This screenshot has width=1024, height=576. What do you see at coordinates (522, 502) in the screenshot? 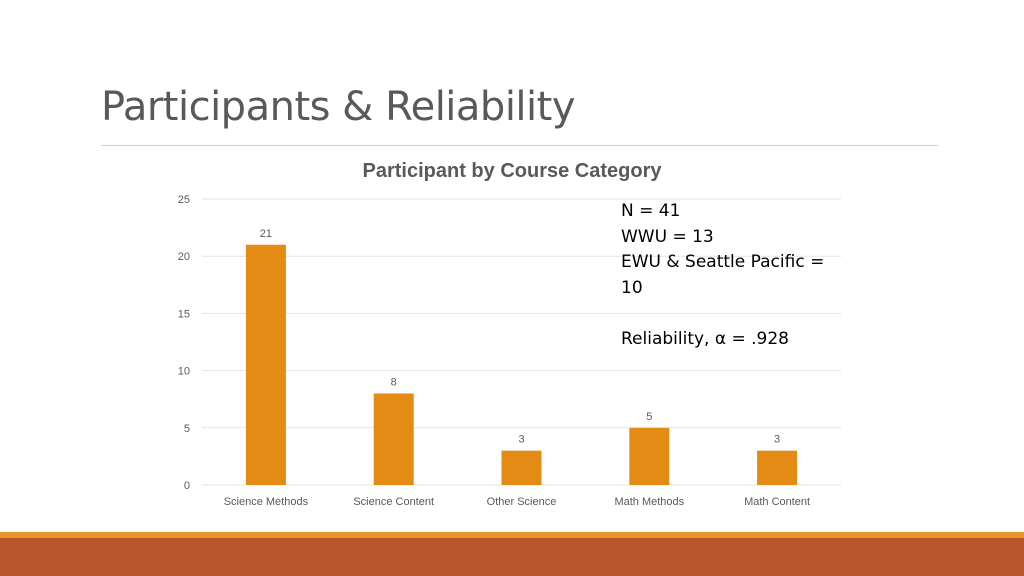
I see `x-tick-label: Other Science` at bounding box center [522, 502].